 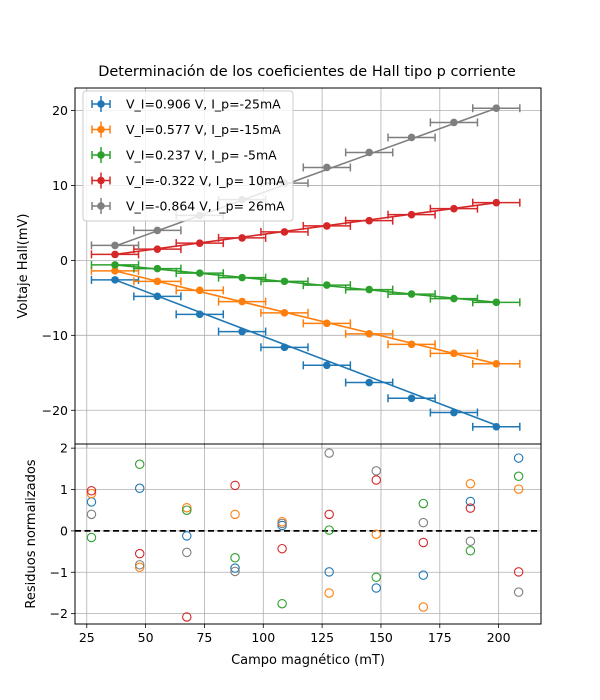 I want to click on legend-label: V_I=0.237 V, I_p= -5mA, so click(x=201, y=155).